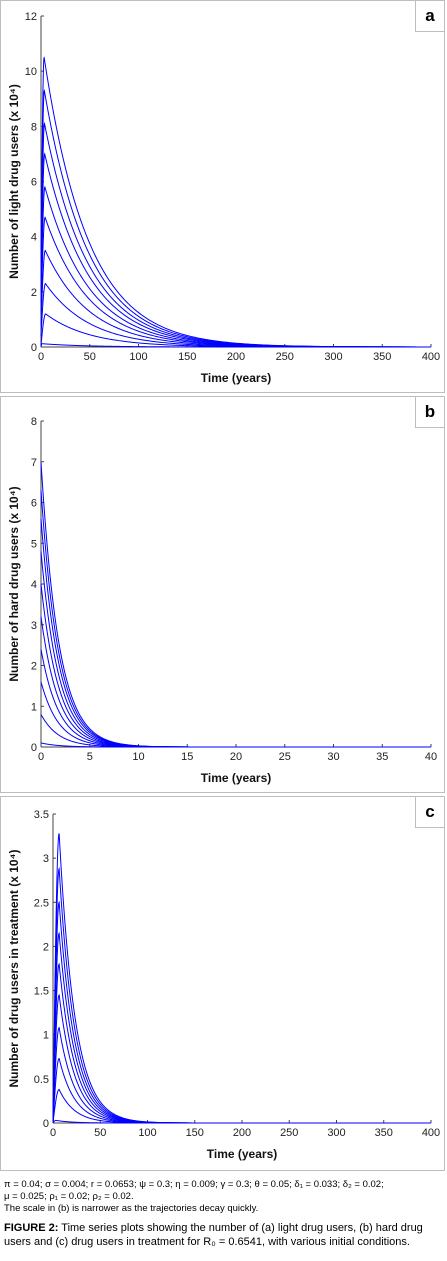  Describe the element at coordinates (90, 757) in the screenshot. I see `x-tick-label: 5` at that location.